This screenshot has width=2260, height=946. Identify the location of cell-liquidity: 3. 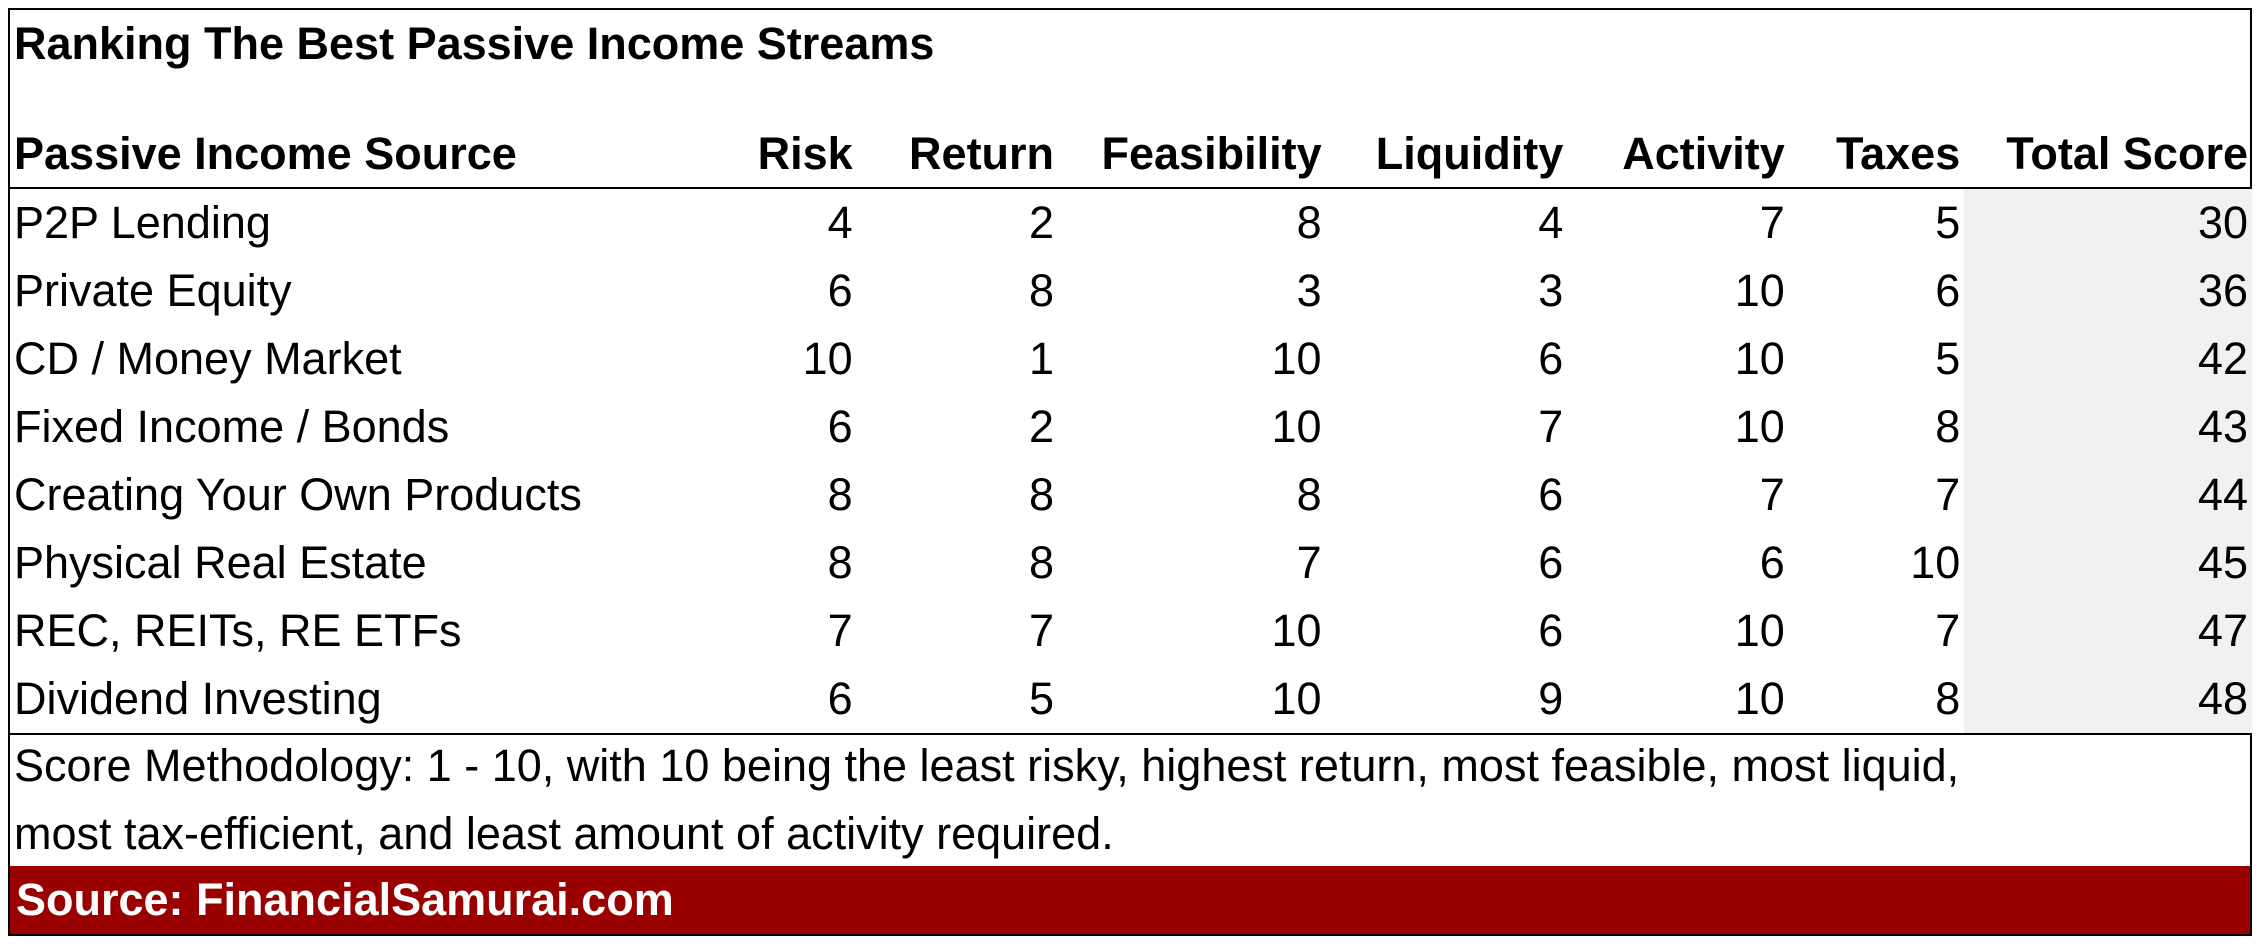
(1551, 290).